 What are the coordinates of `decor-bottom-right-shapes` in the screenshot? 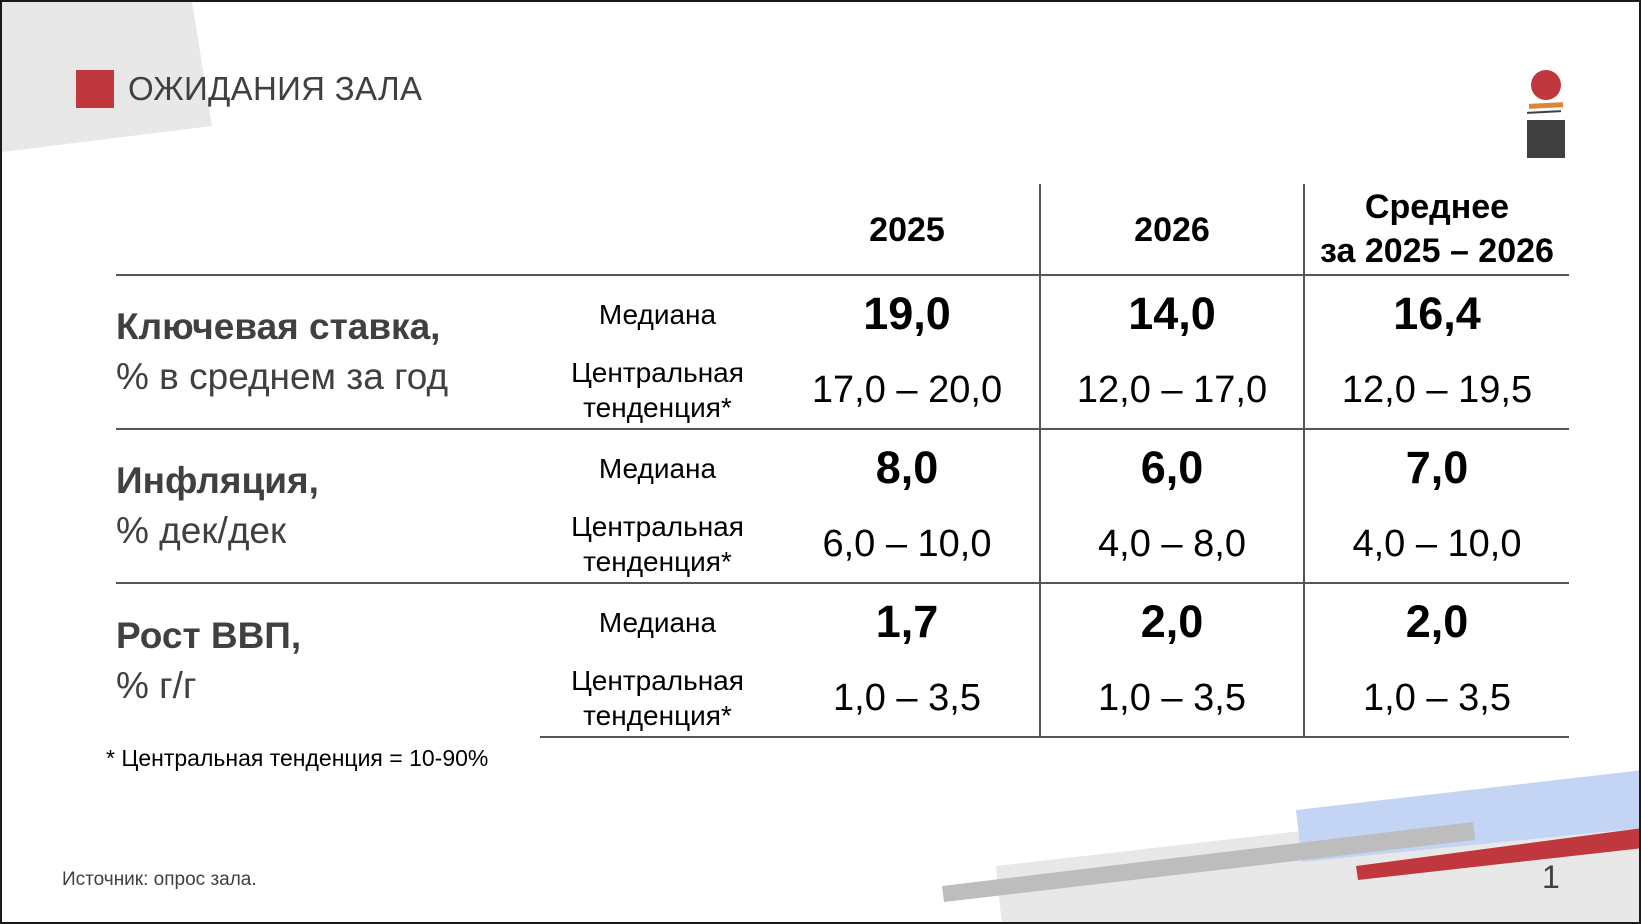 It's located at (1290, 846).